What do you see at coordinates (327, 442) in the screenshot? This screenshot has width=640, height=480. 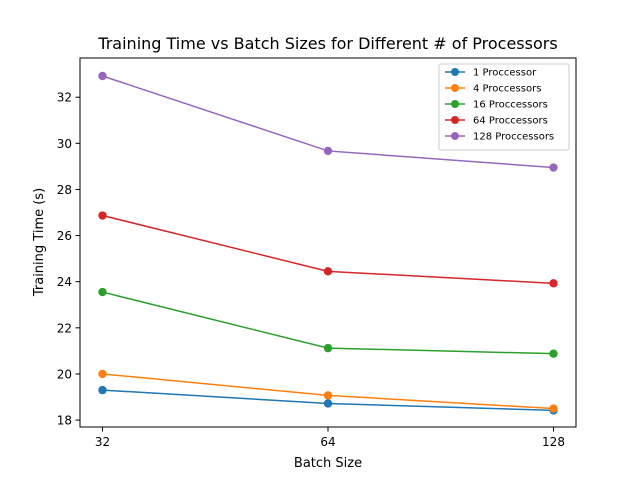 I see `x-tick-label: 64` at bounding box center [327, 442].